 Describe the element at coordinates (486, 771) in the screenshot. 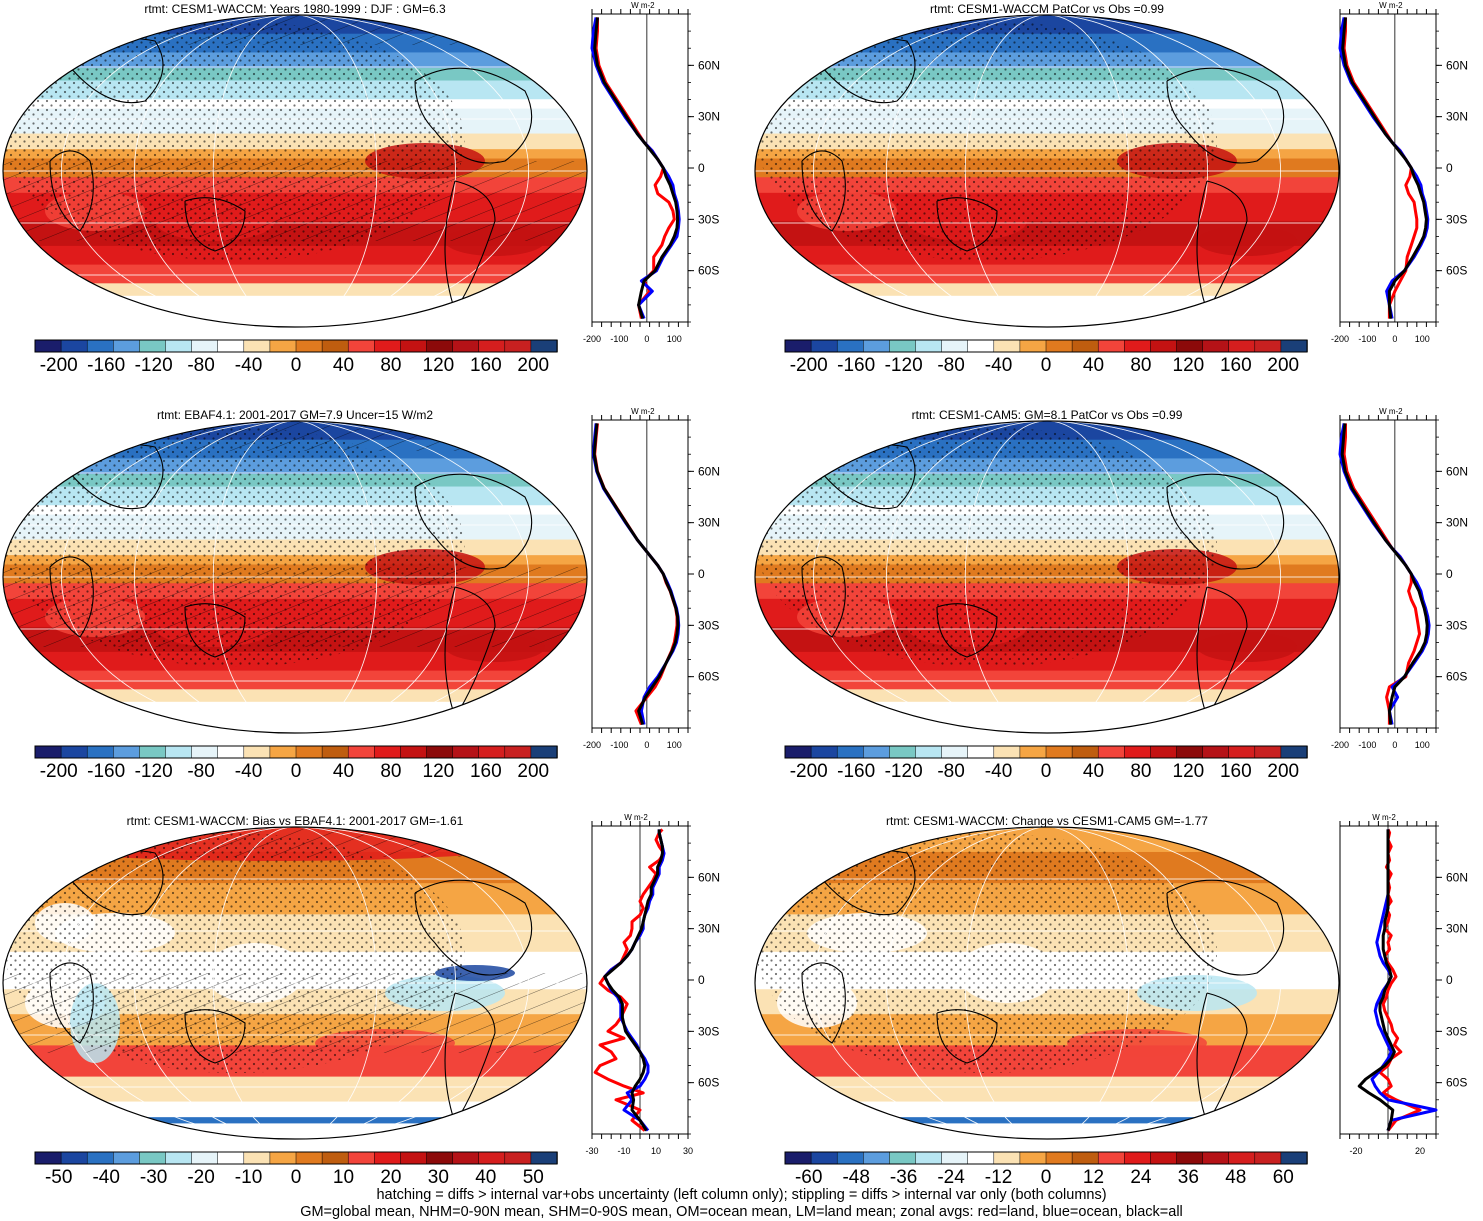

I see `colorbar-tick-label: 160` at that location.